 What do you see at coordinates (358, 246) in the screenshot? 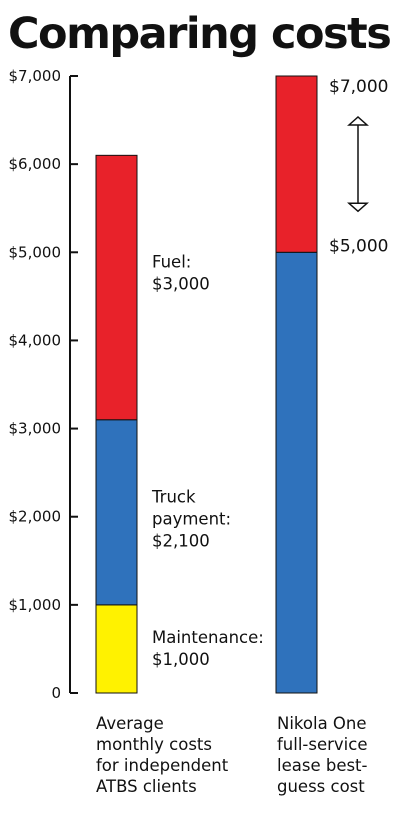
I see `range-low-label: $5,000` at bounding box center [358, 246].